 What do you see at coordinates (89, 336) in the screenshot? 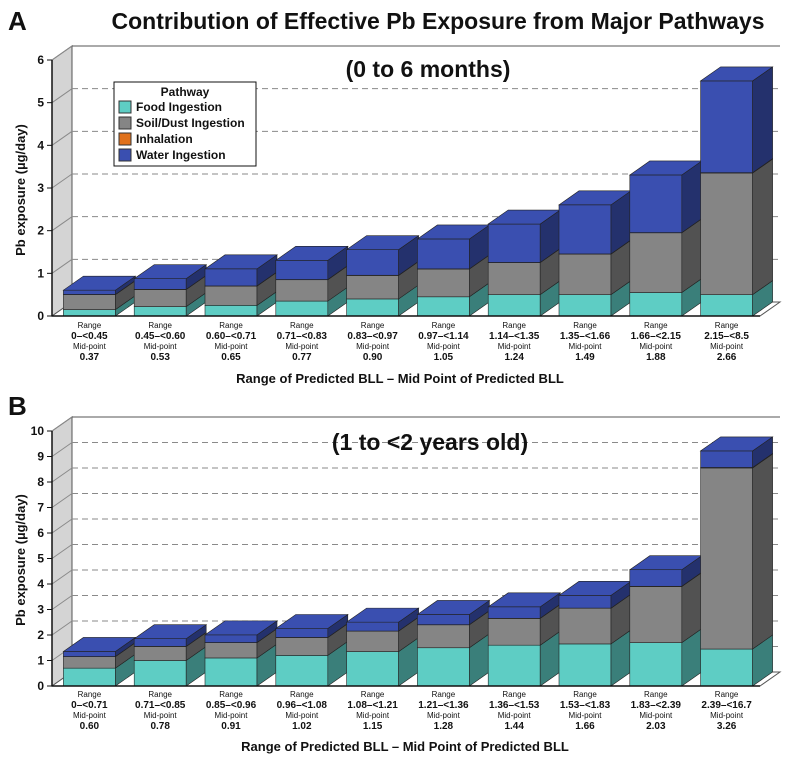
I see `x-range-label: 0–<0.45` at bounding box center [89, 336].